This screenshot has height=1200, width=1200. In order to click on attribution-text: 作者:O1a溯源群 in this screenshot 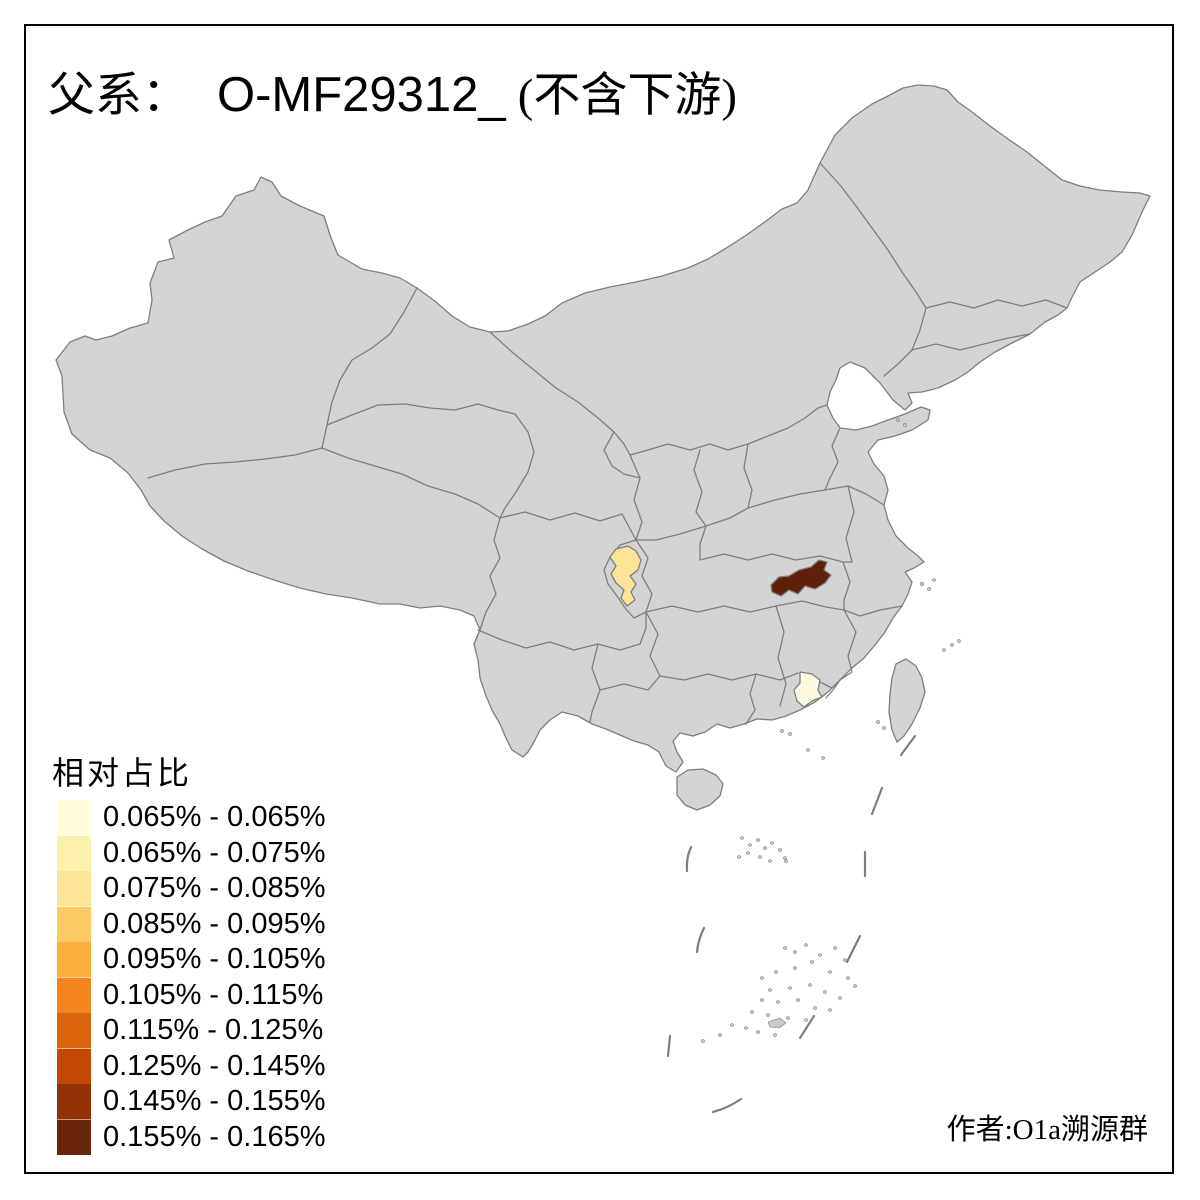, I will do `click(1047, 1130)`.